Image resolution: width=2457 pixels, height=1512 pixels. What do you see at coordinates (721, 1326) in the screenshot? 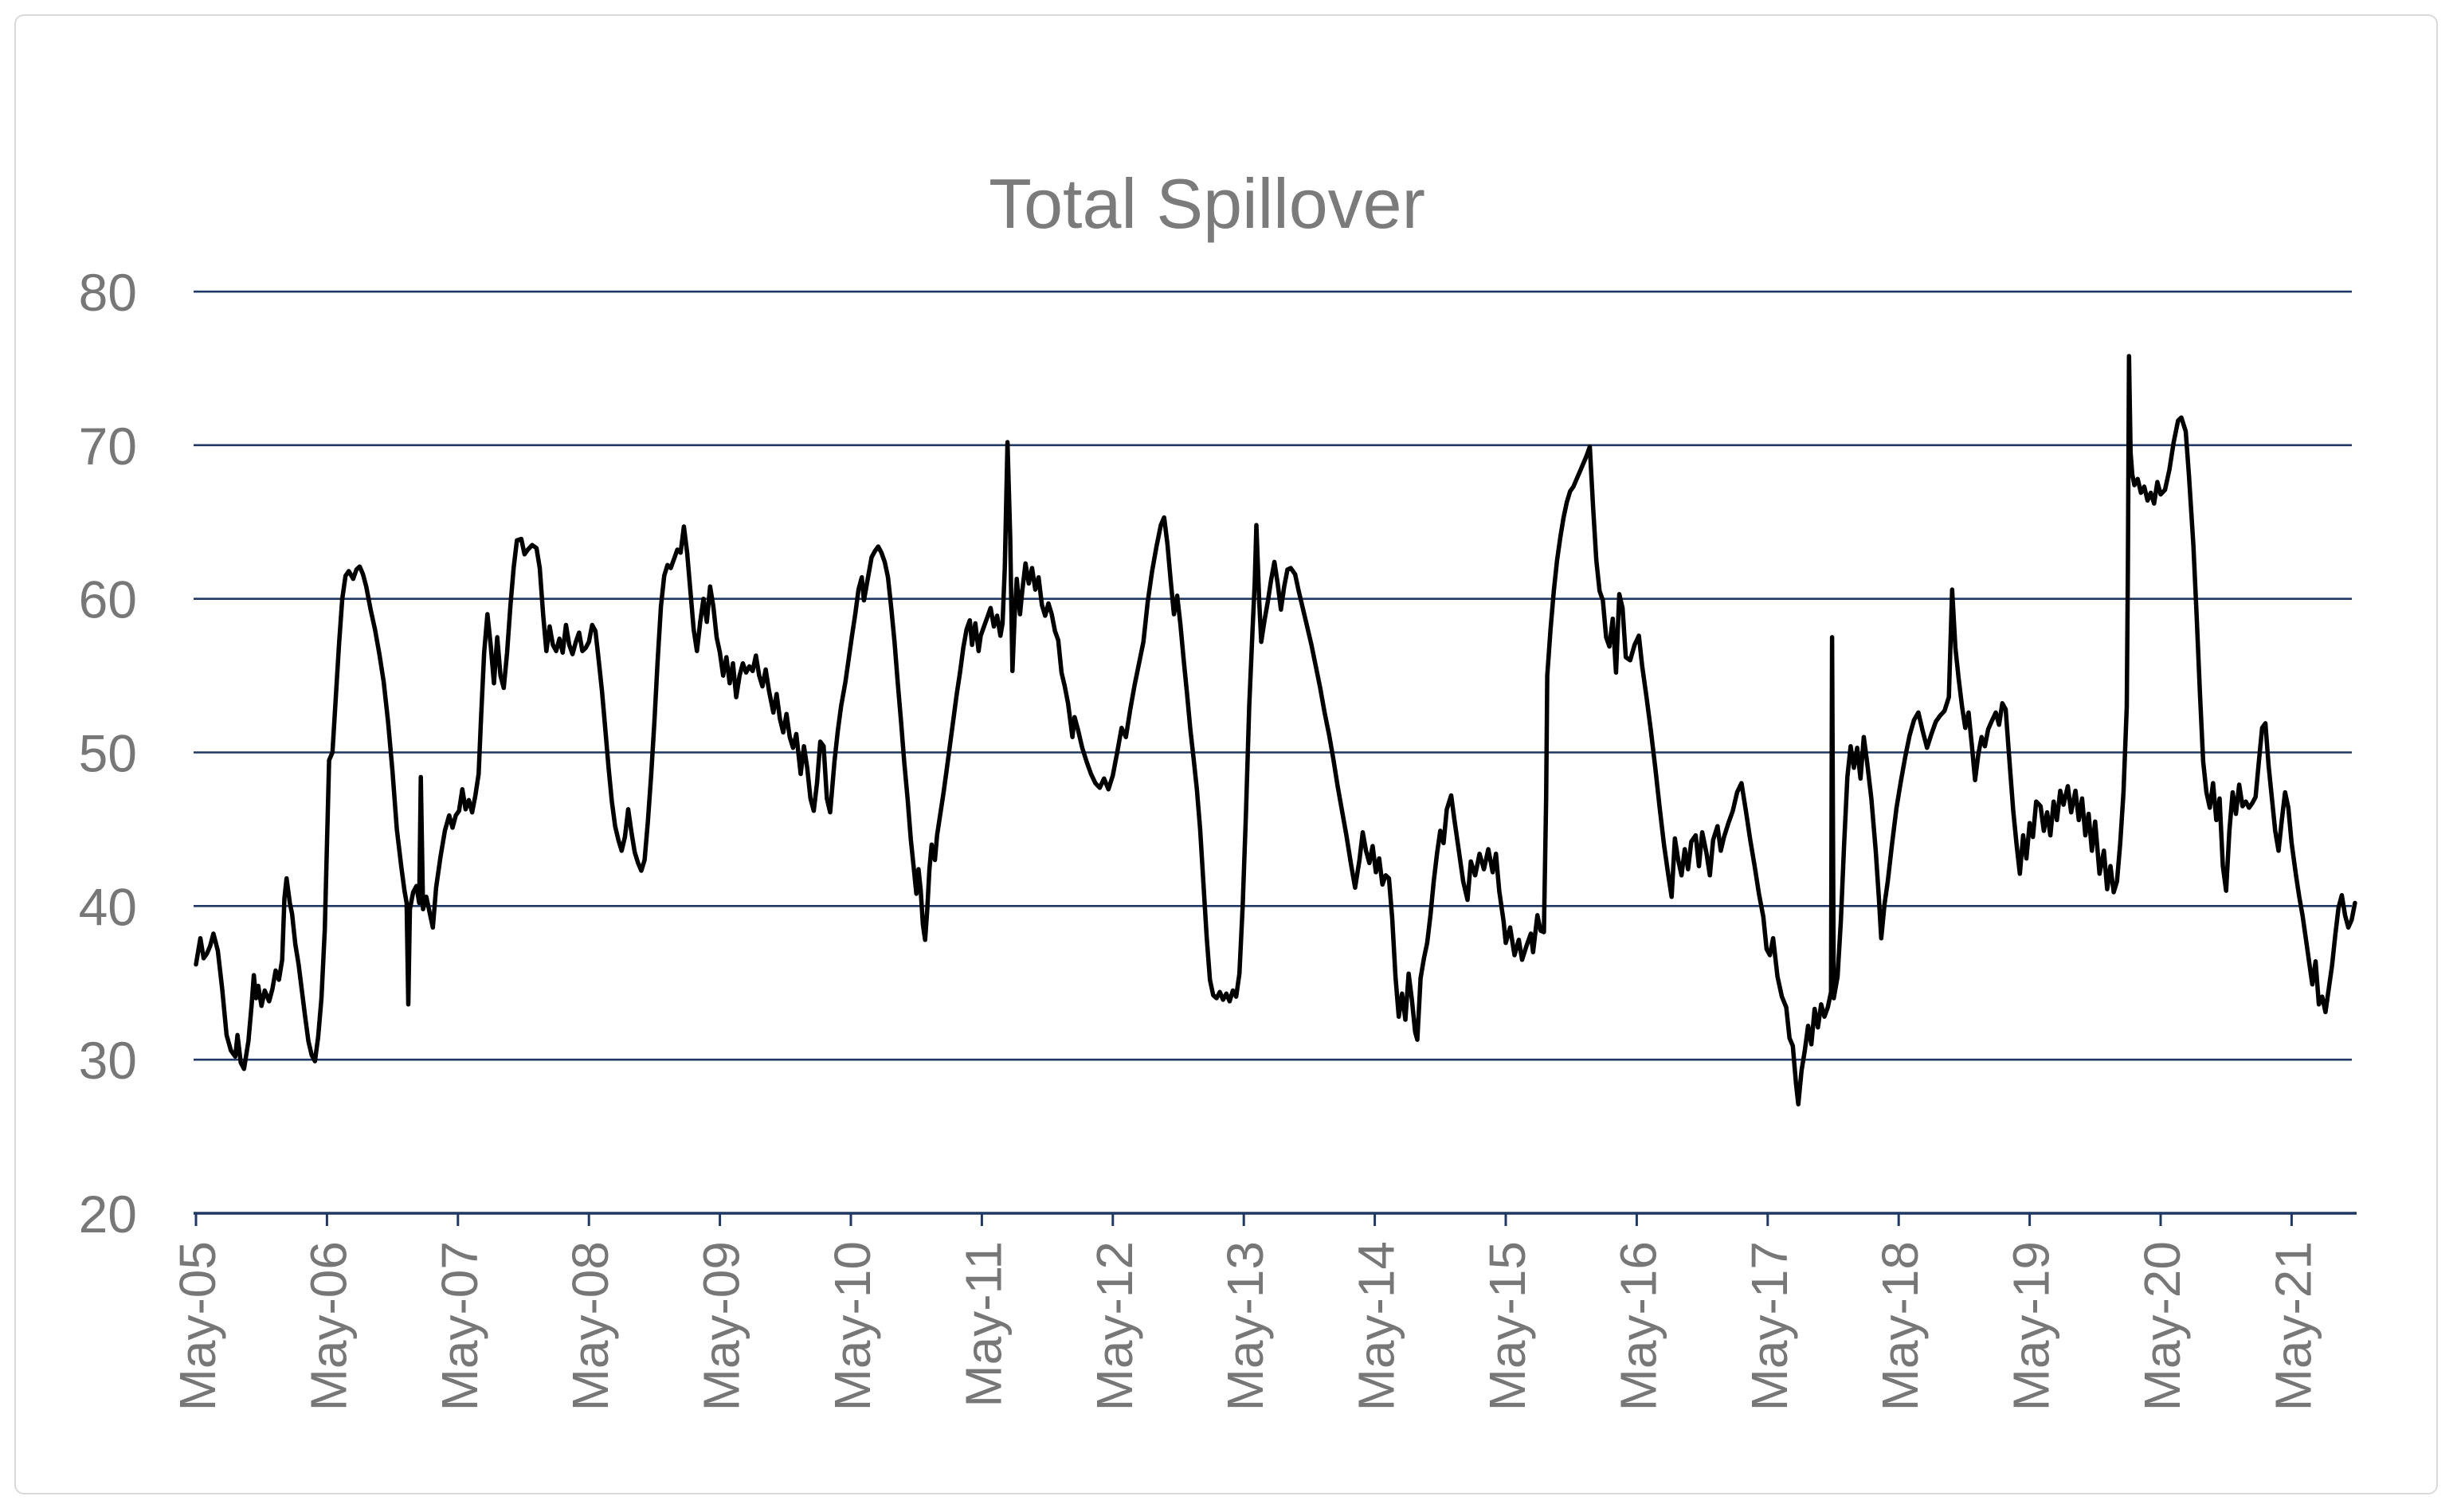
I see `x-tick-label-May-09: May-09` at bounding box center [721, 1326].